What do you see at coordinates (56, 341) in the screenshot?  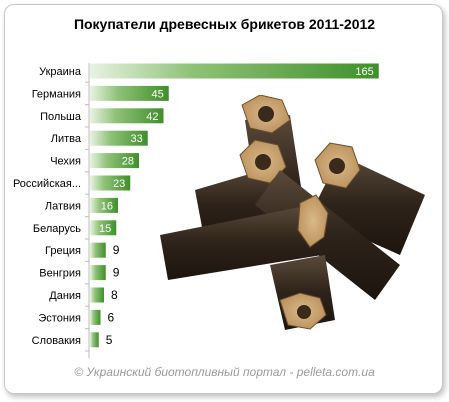 I see `category-label: Словакия` at bounding box center [56, 341].